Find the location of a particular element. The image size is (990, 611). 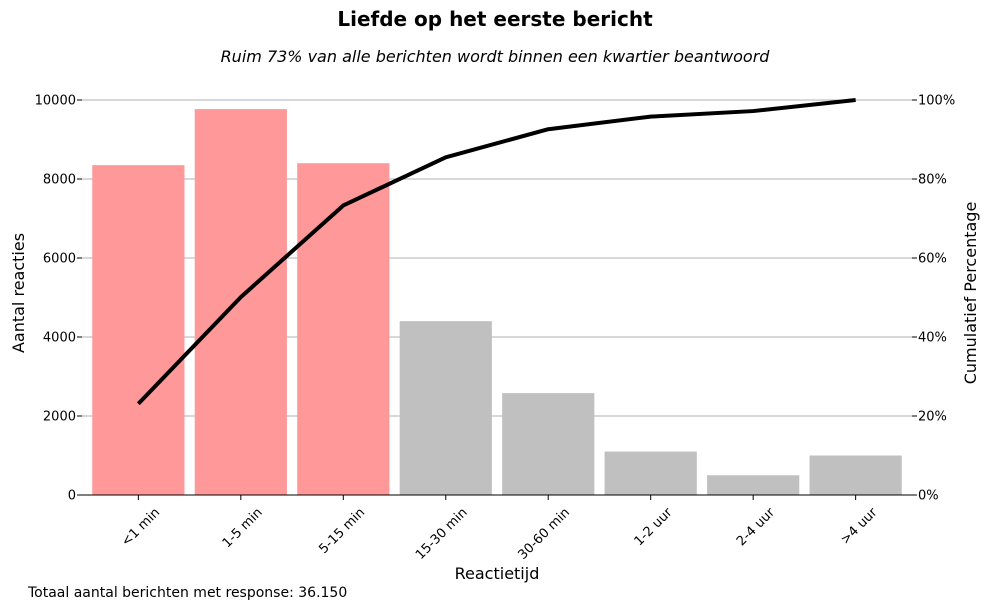

y-tick-label: 0 is located at coordinates (72, 496).